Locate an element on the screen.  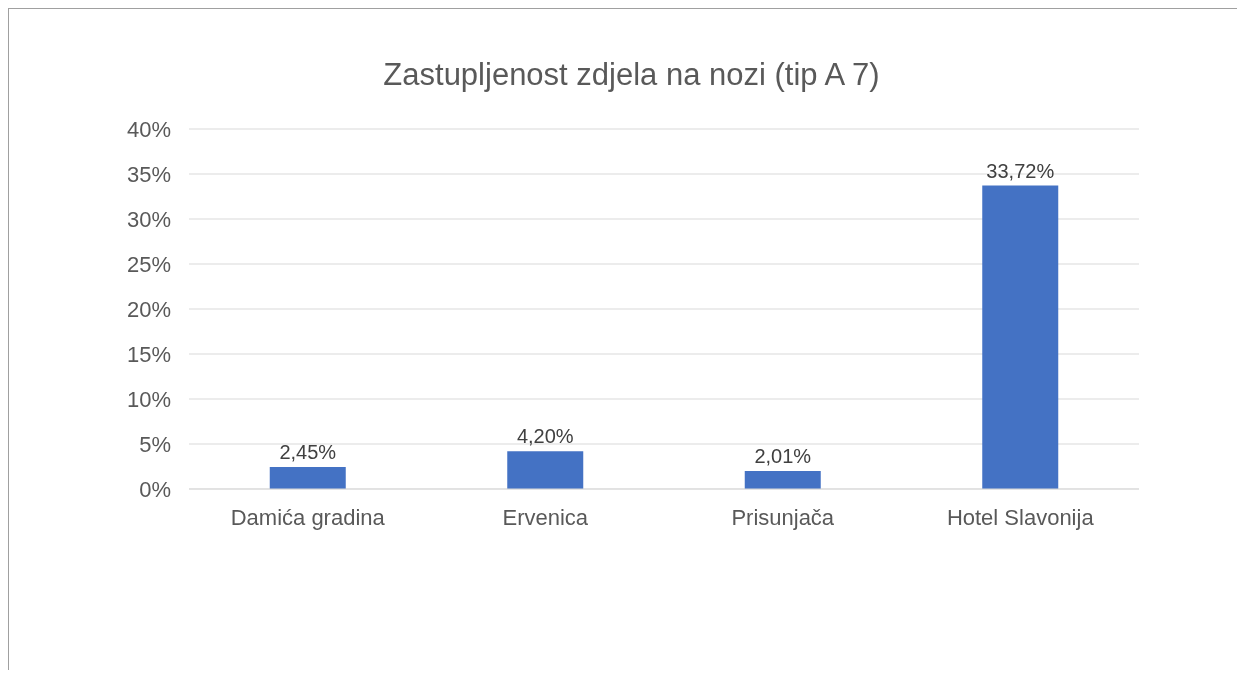
y-tick-label: 5% is located at coordinates (155, 444).